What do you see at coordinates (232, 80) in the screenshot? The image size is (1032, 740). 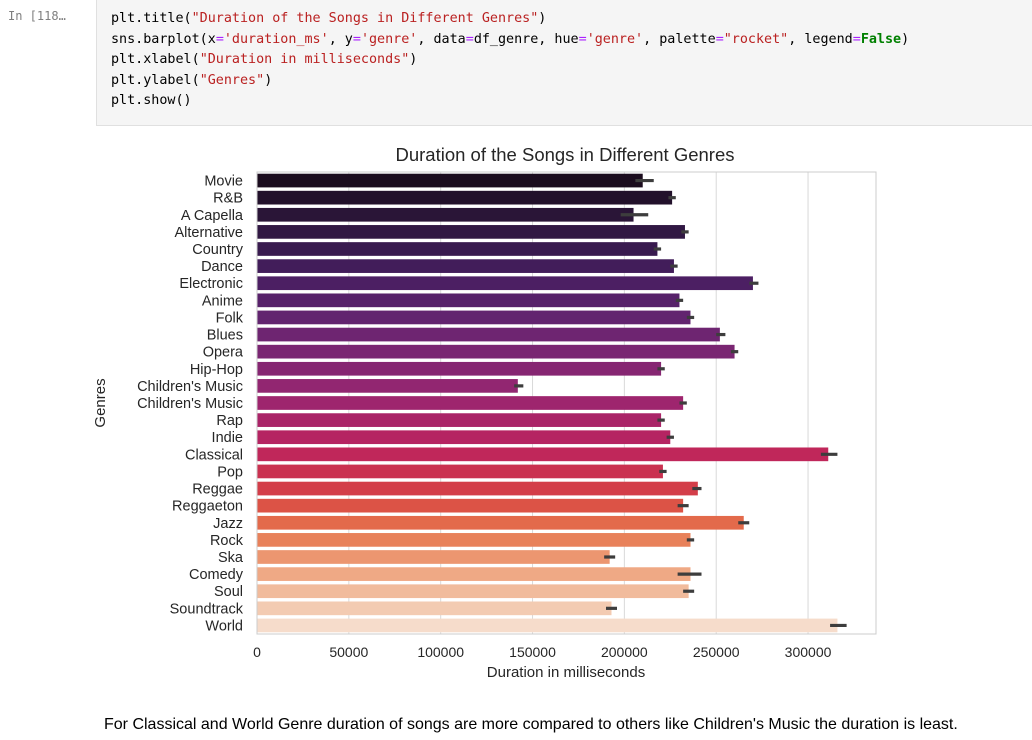 I see `code-token: "Genres"` at bounding box center [232, 80].